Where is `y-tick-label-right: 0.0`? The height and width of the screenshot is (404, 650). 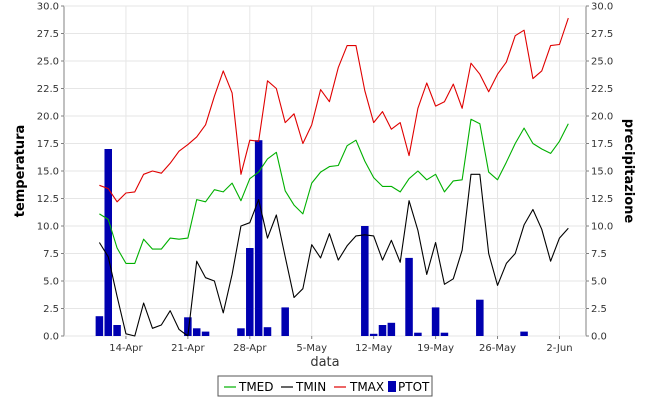
y-tick-label-right: 0.0 is located at coordinates (599, 337).